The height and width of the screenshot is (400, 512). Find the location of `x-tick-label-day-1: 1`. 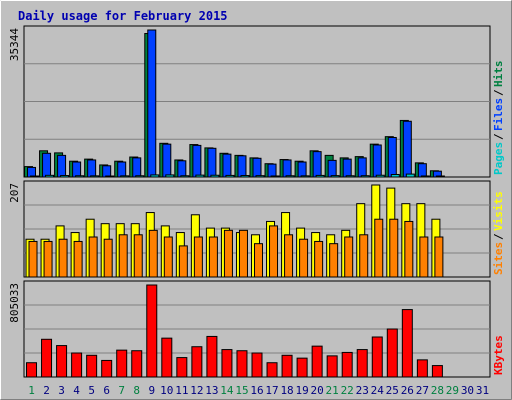

x-tick-label-day-1: 1 is located at coordinates (31, 390).